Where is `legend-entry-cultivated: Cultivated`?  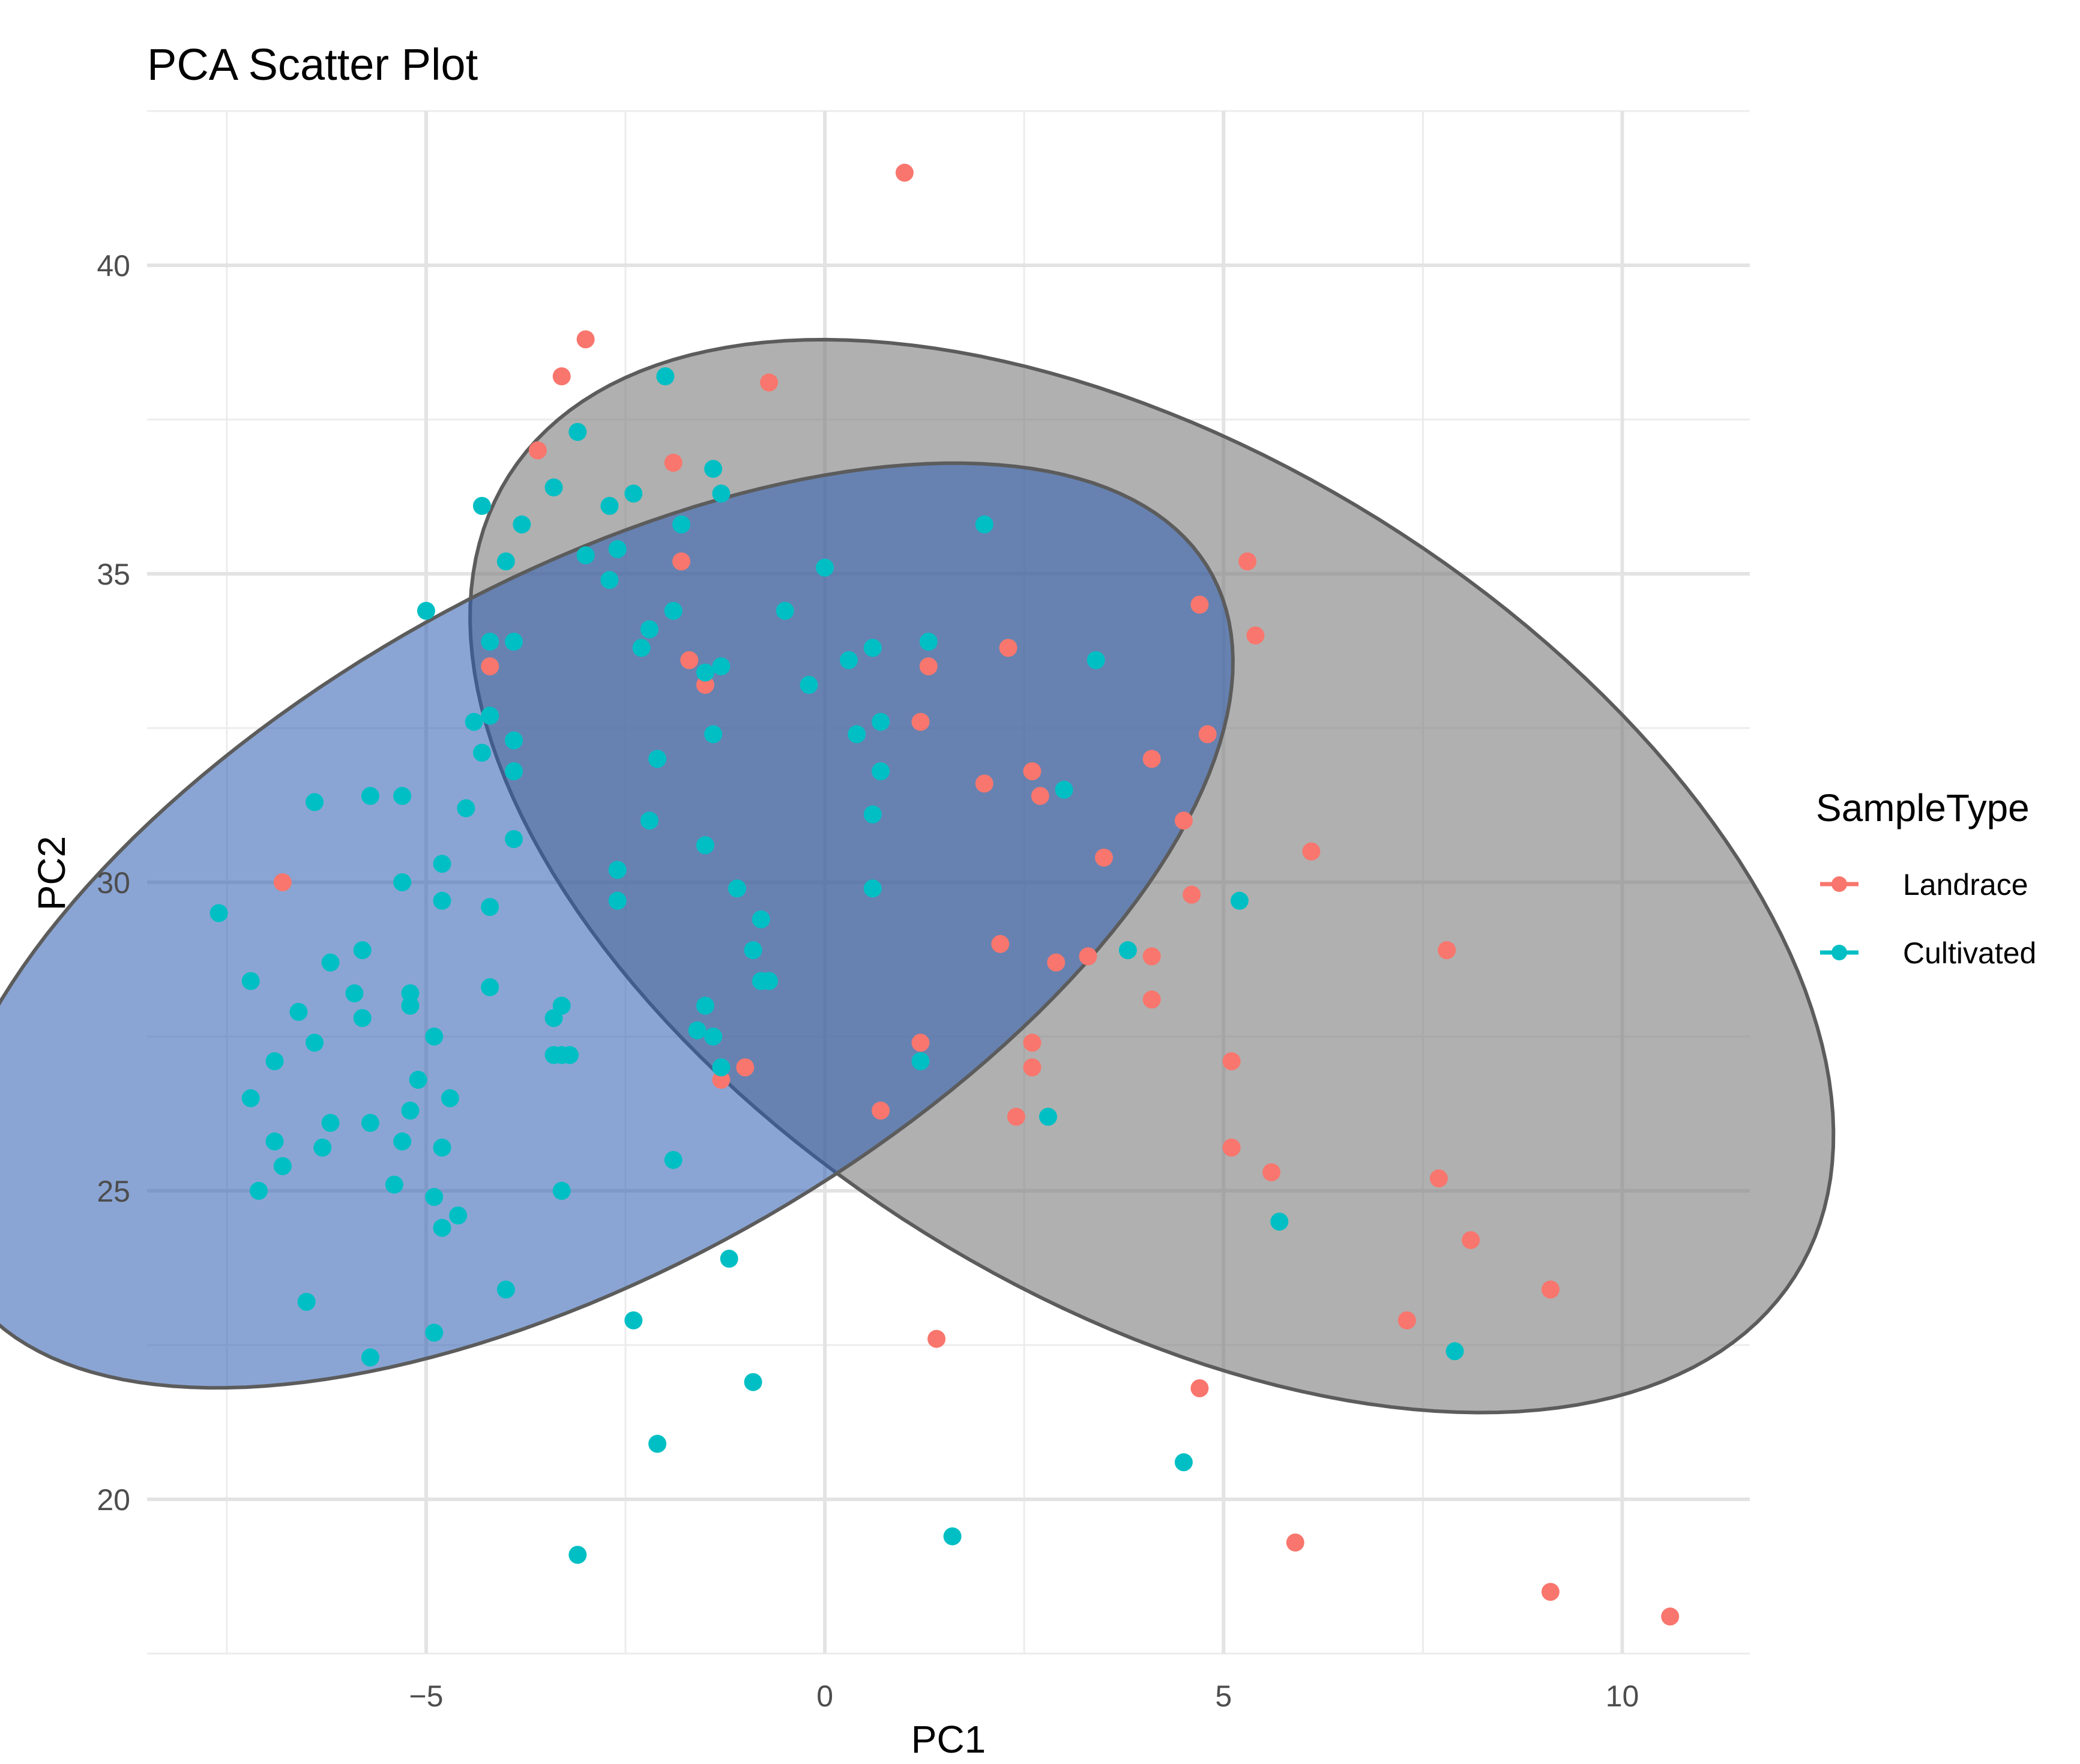 legend-entry-cultivated: Cultivated is located at coordinates (1928, 953).